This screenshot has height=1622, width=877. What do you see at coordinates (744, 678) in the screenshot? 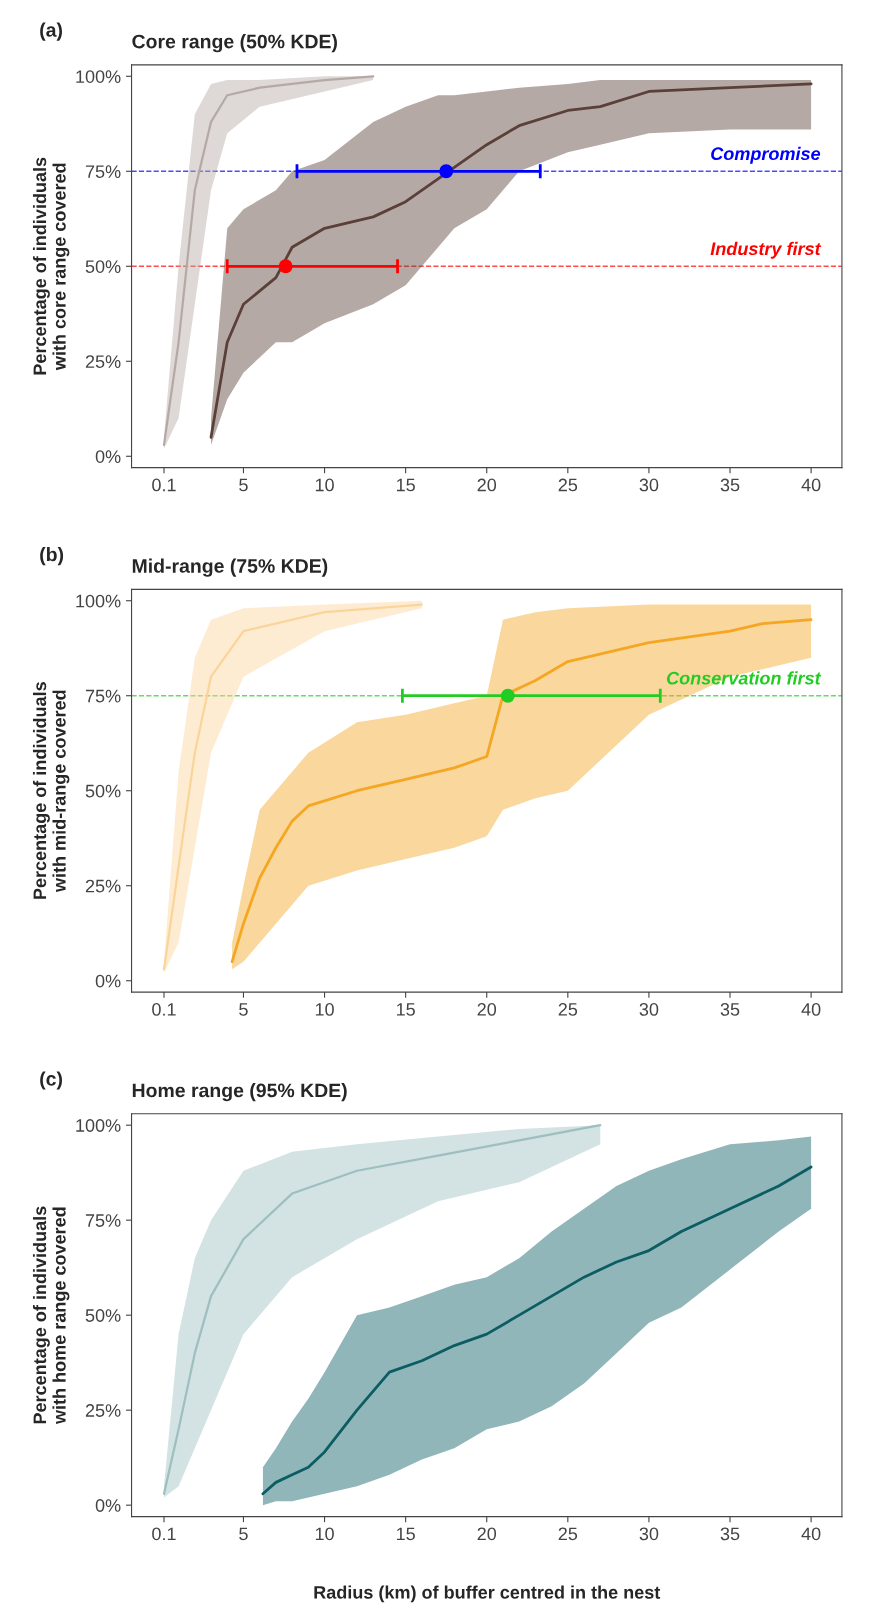
I see `ref-line-label: Conservation first` at bounding box center [744, 678].